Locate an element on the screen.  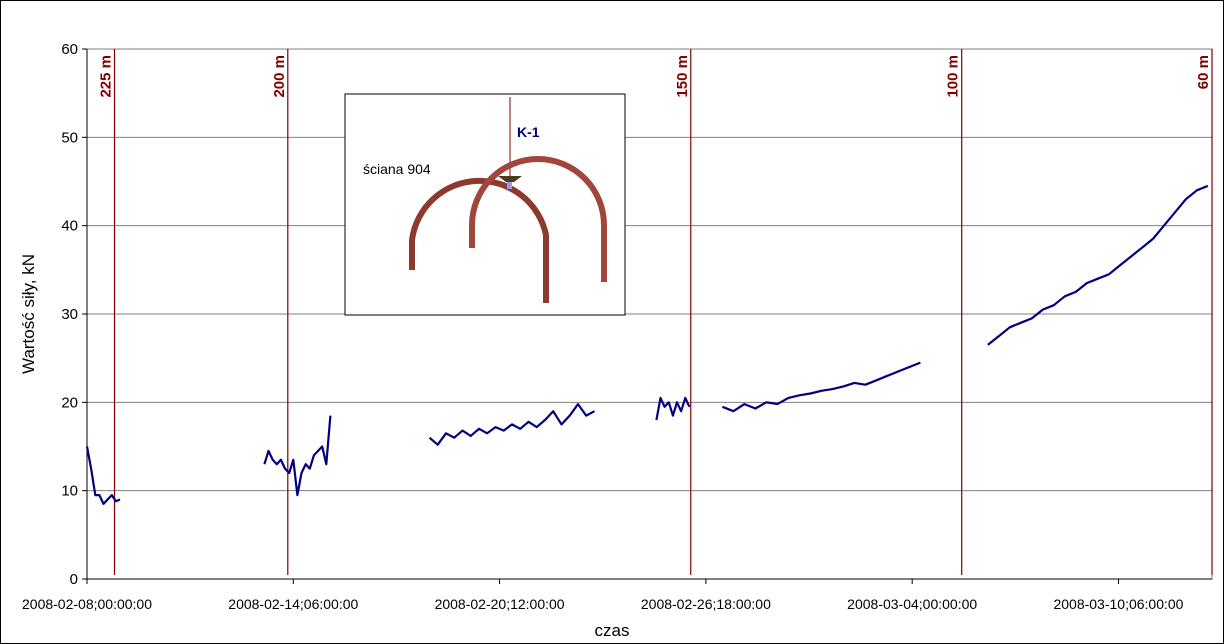
y-tick-label: 40 is located at coordinates (69, 226).